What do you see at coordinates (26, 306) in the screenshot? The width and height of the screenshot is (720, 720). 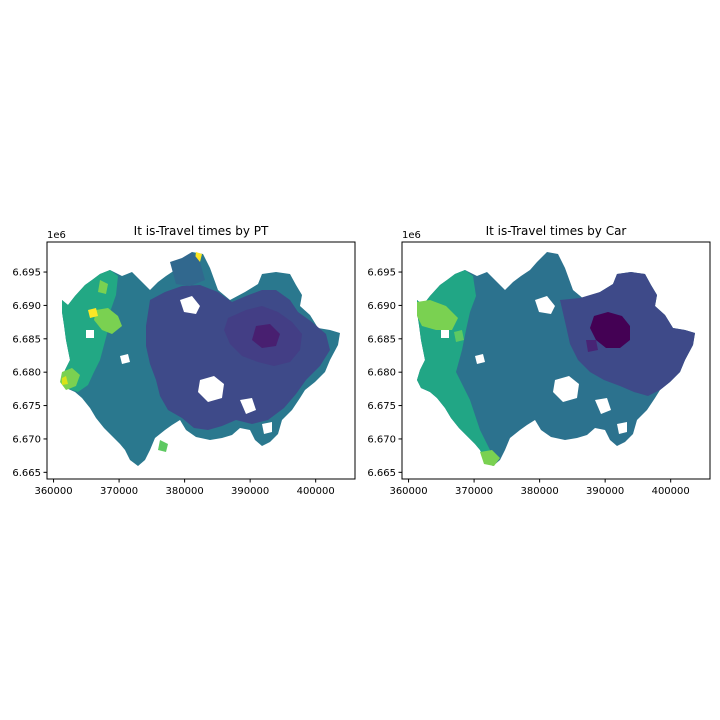 I see `pt-y-tick-label: 6.690` at bounding box center [26, 306].